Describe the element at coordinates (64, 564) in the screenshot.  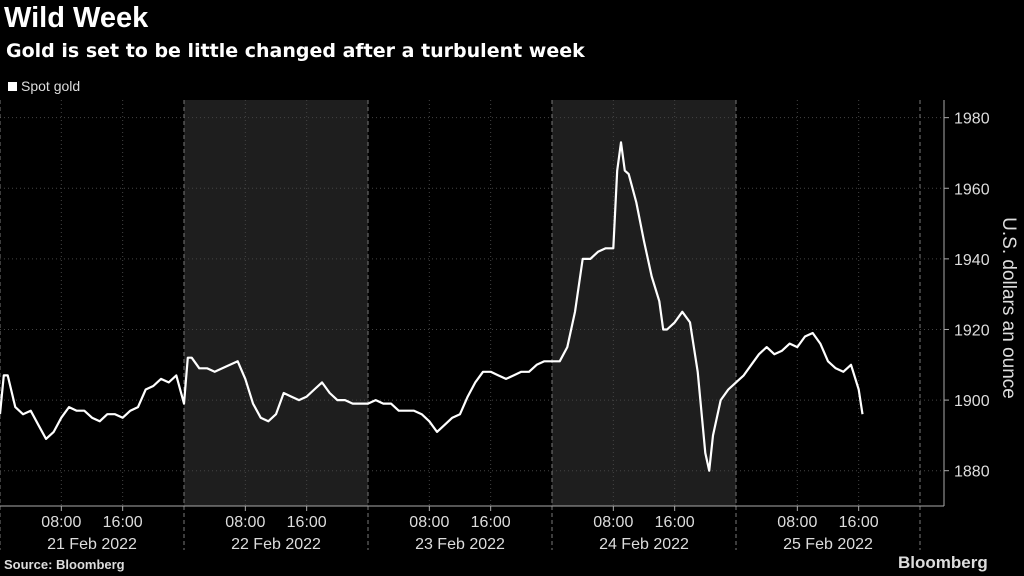
I see `source-note: Source: Bloomberg` at that location.